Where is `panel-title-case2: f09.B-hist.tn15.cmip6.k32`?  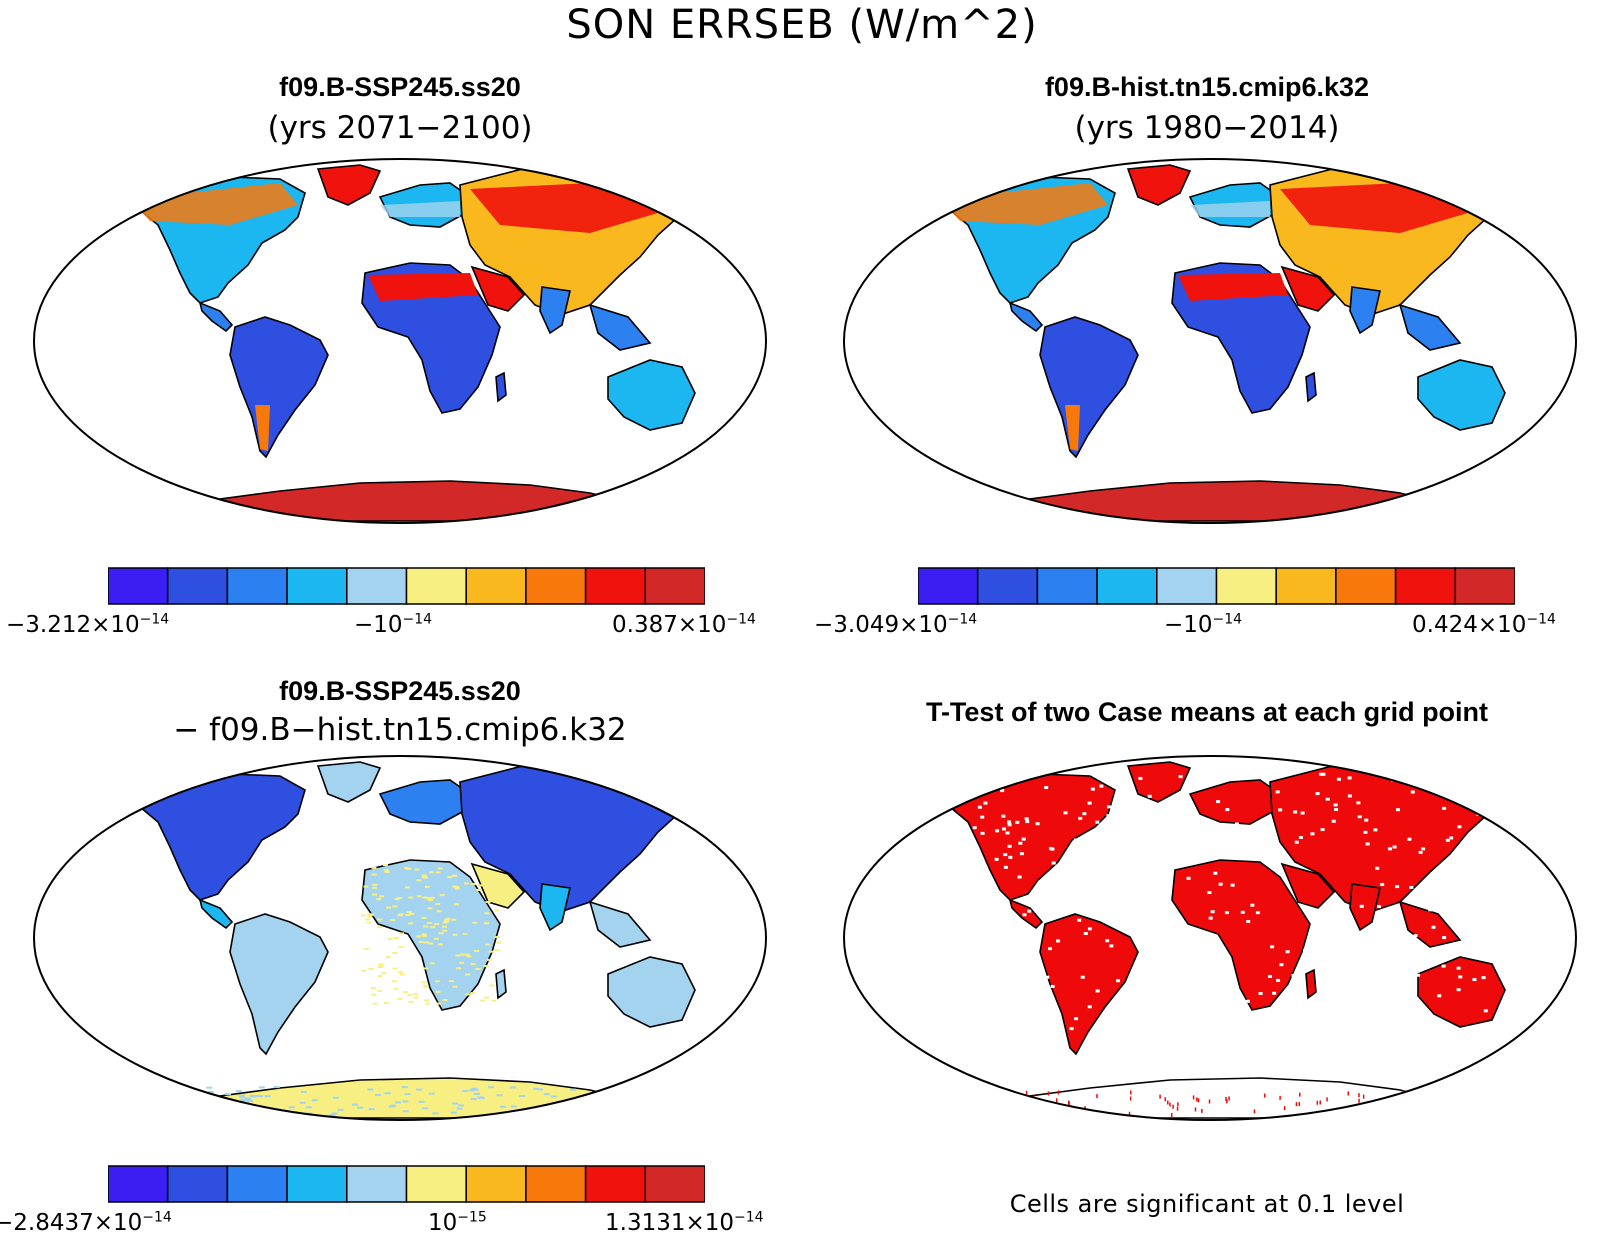 panel-title-case2: f09.B-hist.tn15.cmip6.k32 is located at coordinates (1207, 87).